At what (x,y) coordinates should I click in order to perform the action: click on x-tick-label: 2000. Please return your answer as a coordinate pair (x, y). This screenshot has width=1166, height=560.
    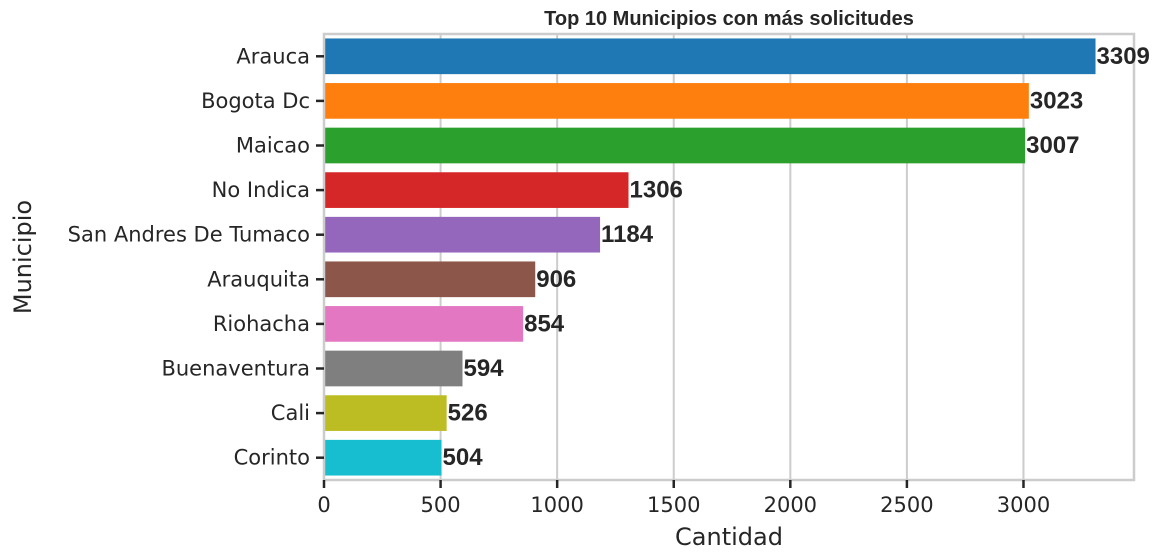
    Looking at the image, I should click on (790, 505).